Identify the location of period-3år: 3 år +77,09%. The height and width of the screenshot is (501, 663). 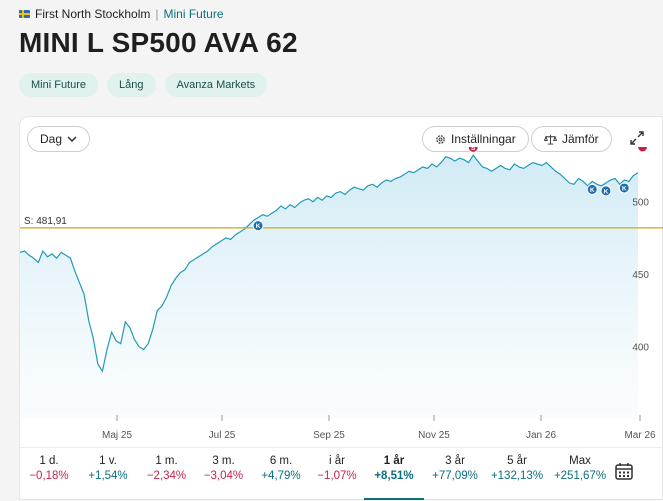
(455, 474).